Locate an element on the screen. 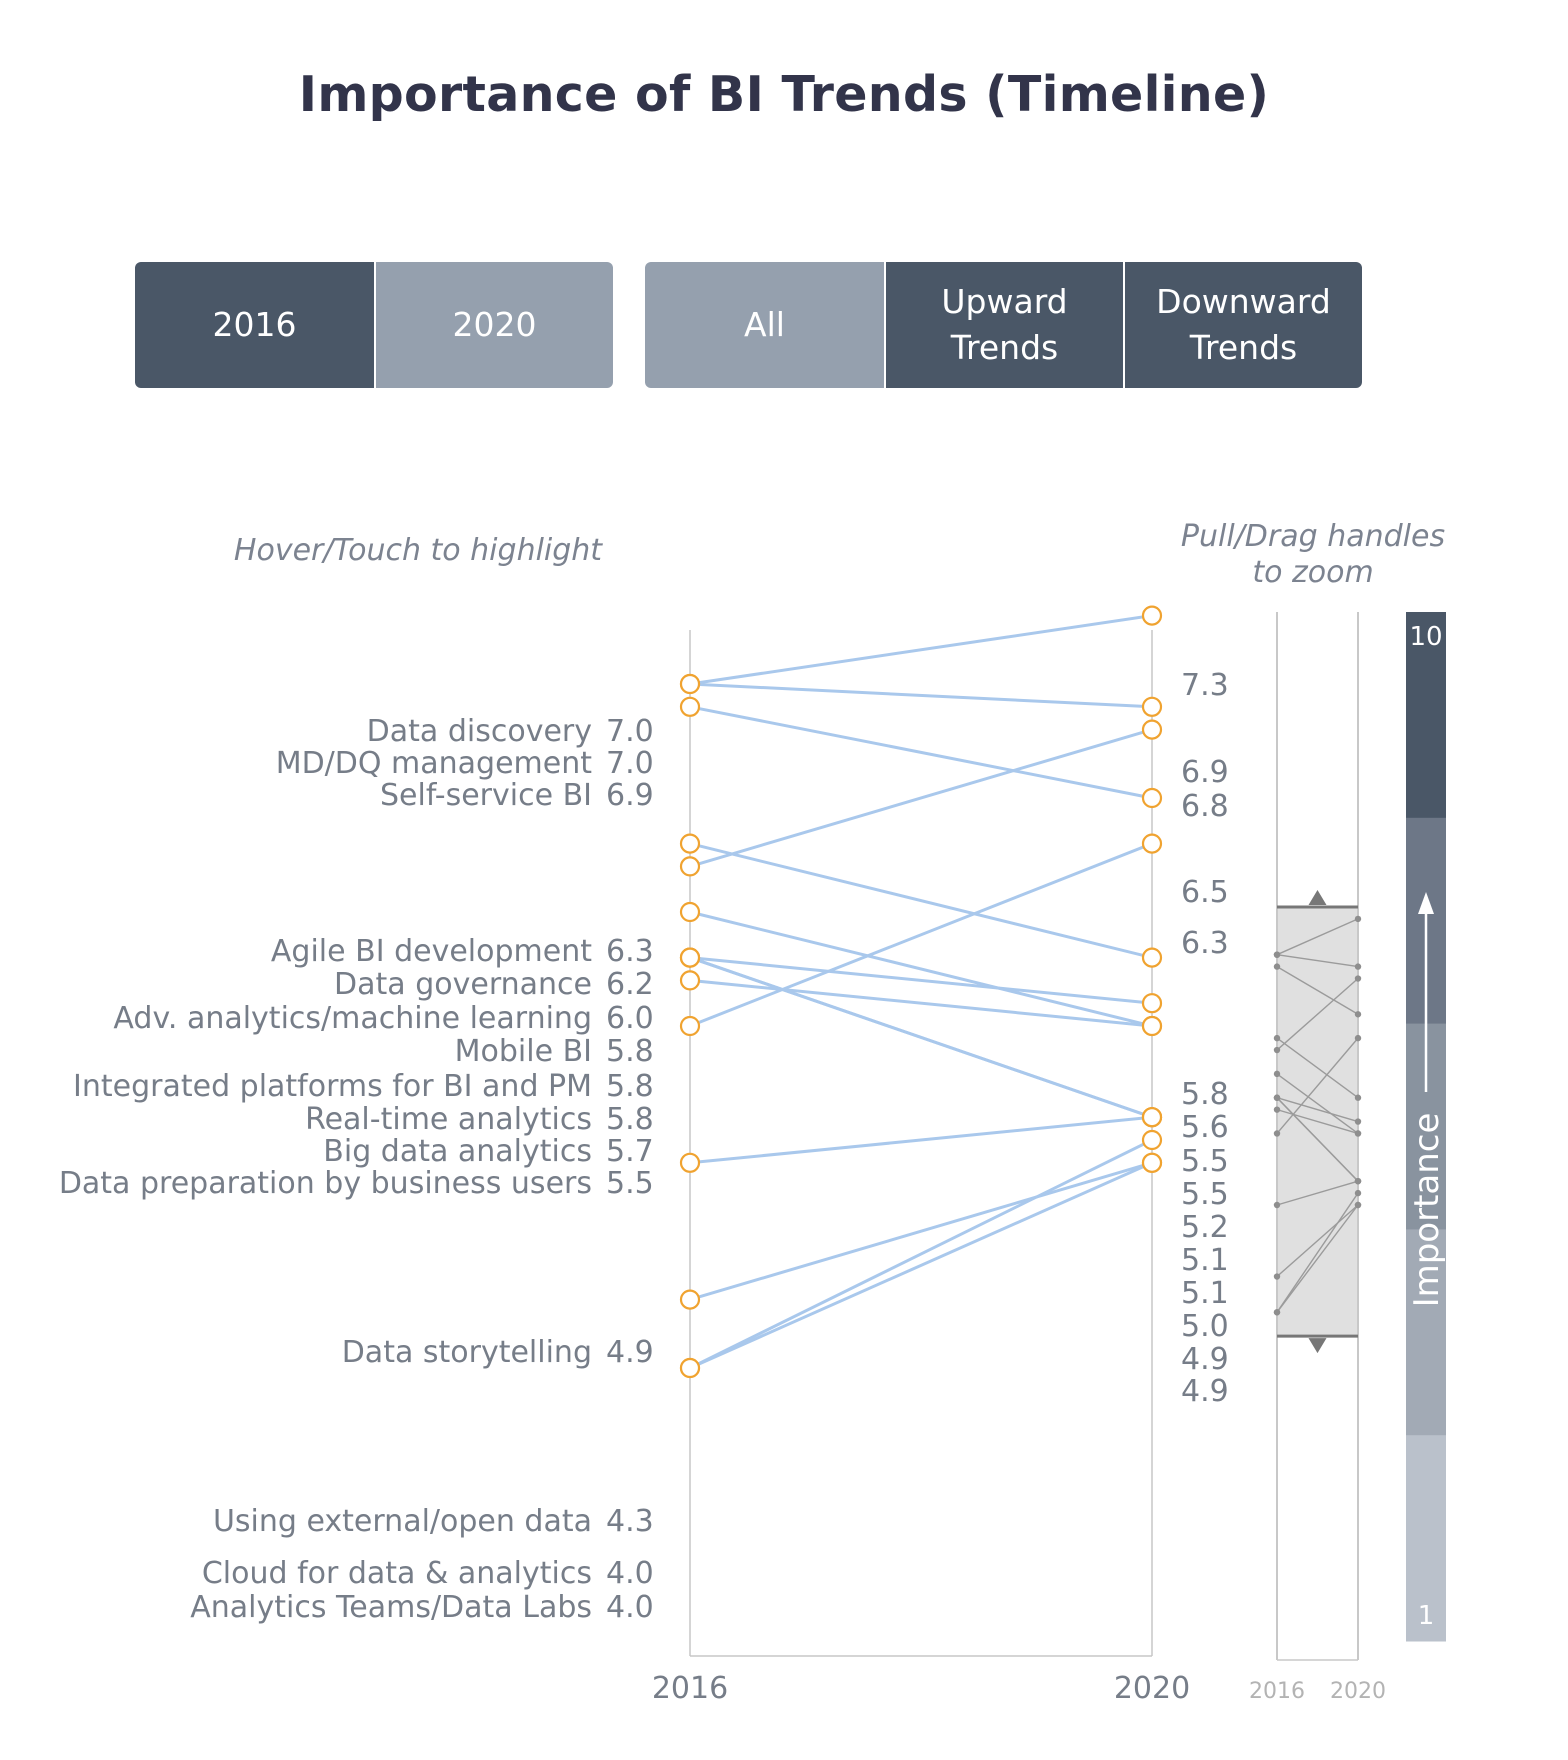 This screenshot has height=1760, width=1568. trend-value-2020: 5.5 is located at coordinates (1205, 1194).